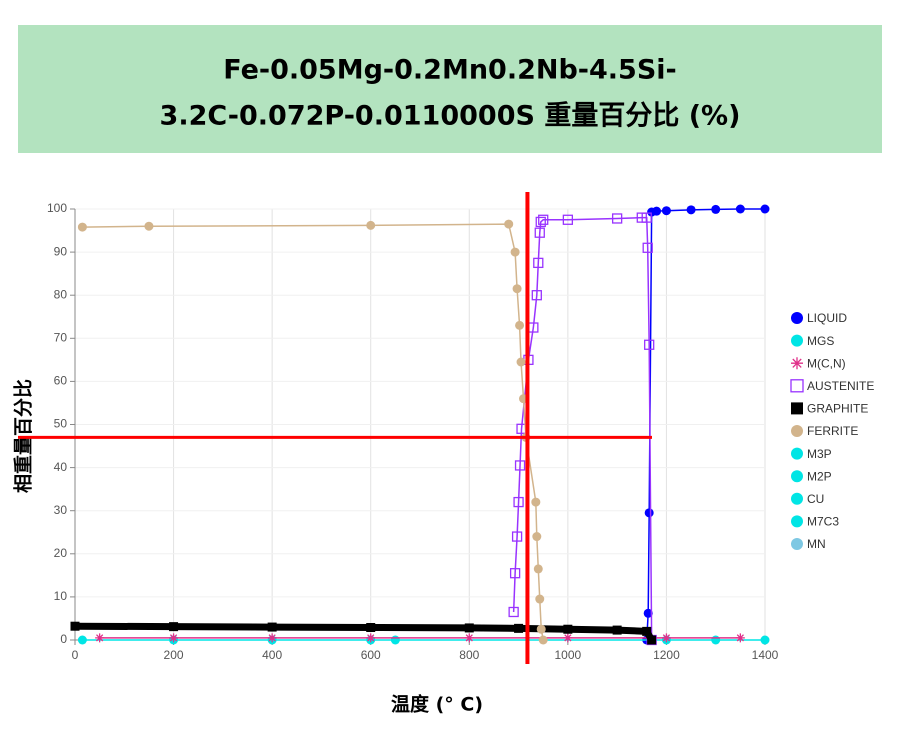 Image resolution: width=900 pixels, height=750 pixels. What do you see at coordinates (75, 655) in the screenshot?
I see `x-tick-label: 0` at bounding box center [75, 655].